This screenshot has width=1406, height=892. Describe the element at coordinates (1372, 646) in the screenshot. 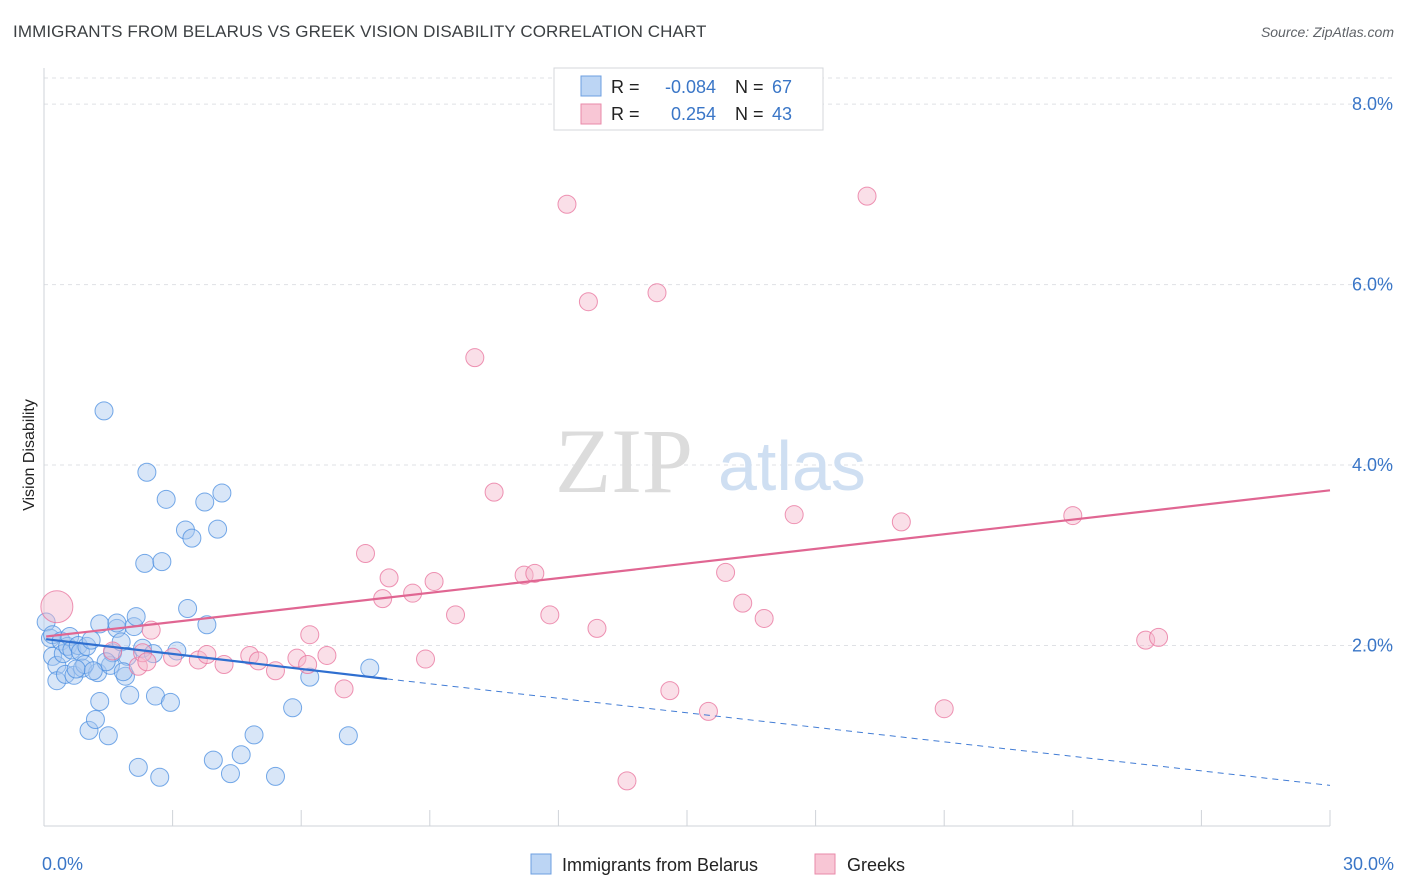

I see `y-tick-label: 2.0%` at that location.